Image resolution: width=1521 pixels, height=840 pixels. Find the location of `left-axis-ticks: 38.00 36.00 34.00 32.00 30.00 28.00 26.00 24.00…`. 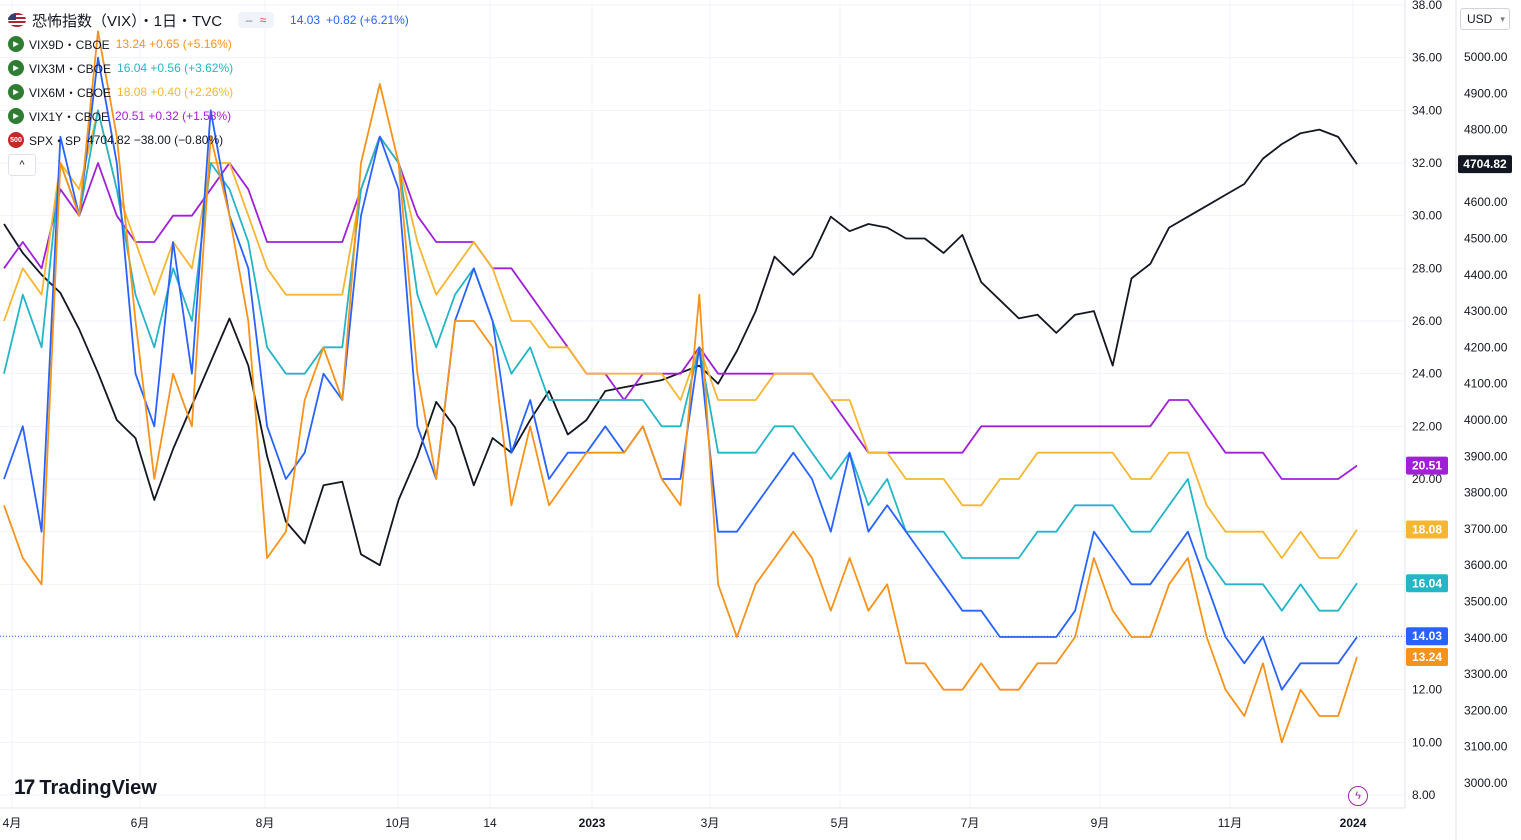

left-axis-ticks: 38.00 36.00 34.00 32.00 30.00 28.00 26.00 24.00… is located at coordinates (1427, 401).